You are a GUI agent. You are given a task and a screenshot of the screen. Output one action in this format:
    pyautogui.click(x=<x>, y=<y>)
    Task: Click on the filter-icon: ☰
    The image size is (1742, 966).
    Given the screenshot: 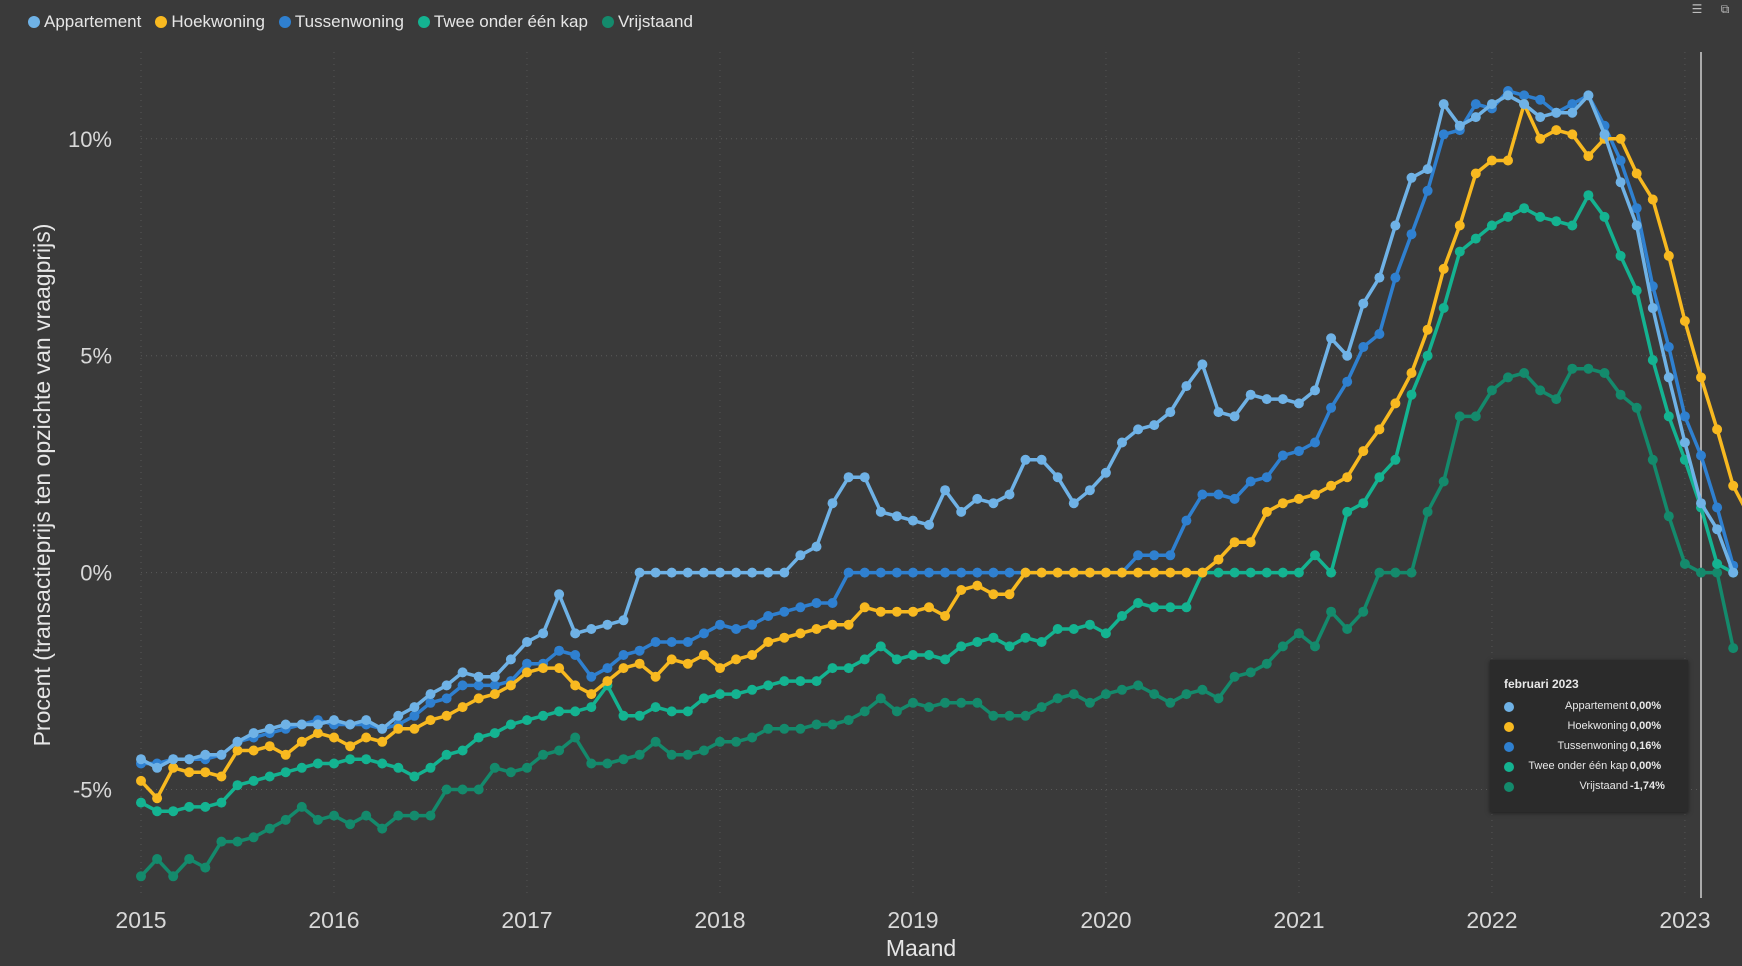 What is the action you would take?
    pyautogui.click(x=1697, y=9)
    